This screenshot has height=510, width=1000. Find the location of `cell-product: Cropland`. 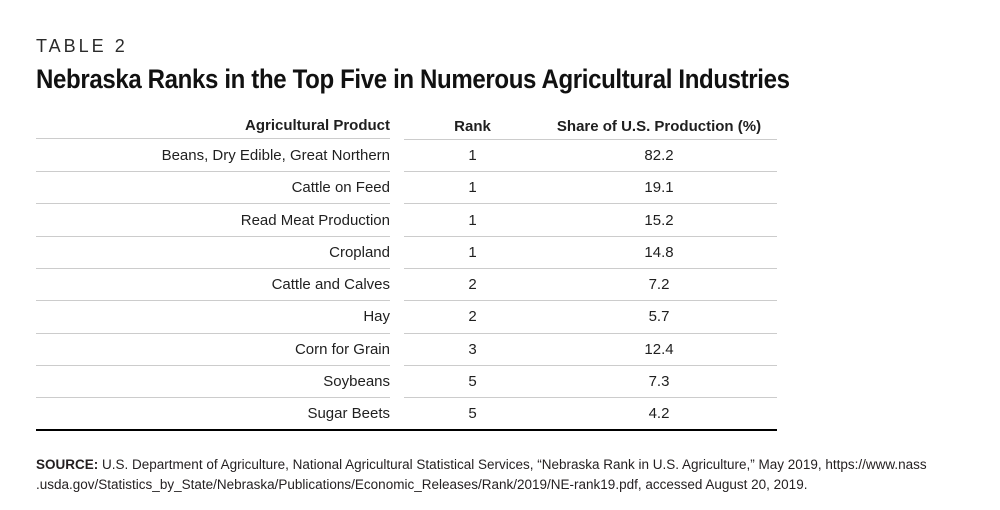

cell-product: Cropland is located at coordinates (213, 253).